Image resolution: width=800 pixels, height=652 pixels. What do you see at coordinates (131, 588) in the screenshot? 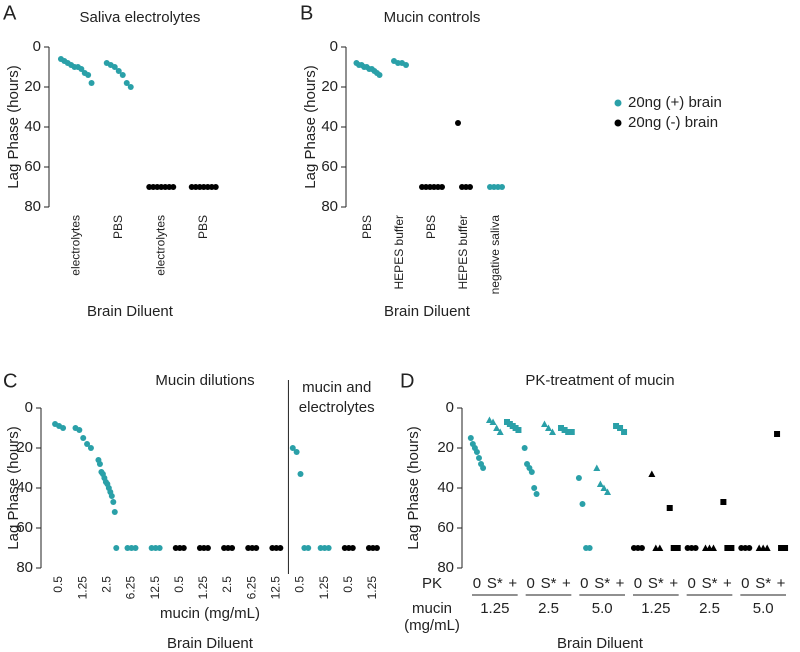
I see `x-tick-label: 6.25` at bounding box center [131, 588].